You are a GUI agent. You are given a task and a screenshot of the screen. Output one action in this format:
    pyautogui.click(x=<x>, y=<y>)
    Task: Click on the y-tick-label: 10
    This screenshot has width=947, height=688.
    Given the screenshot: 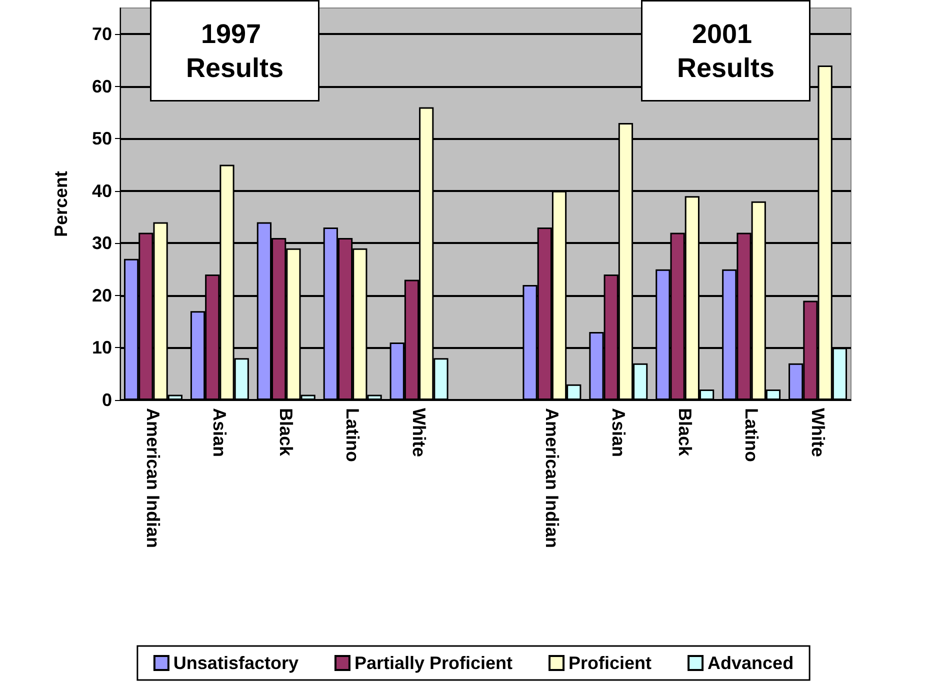 What is the action you would take?
    pyautogui.click(x=102, y=348)
    